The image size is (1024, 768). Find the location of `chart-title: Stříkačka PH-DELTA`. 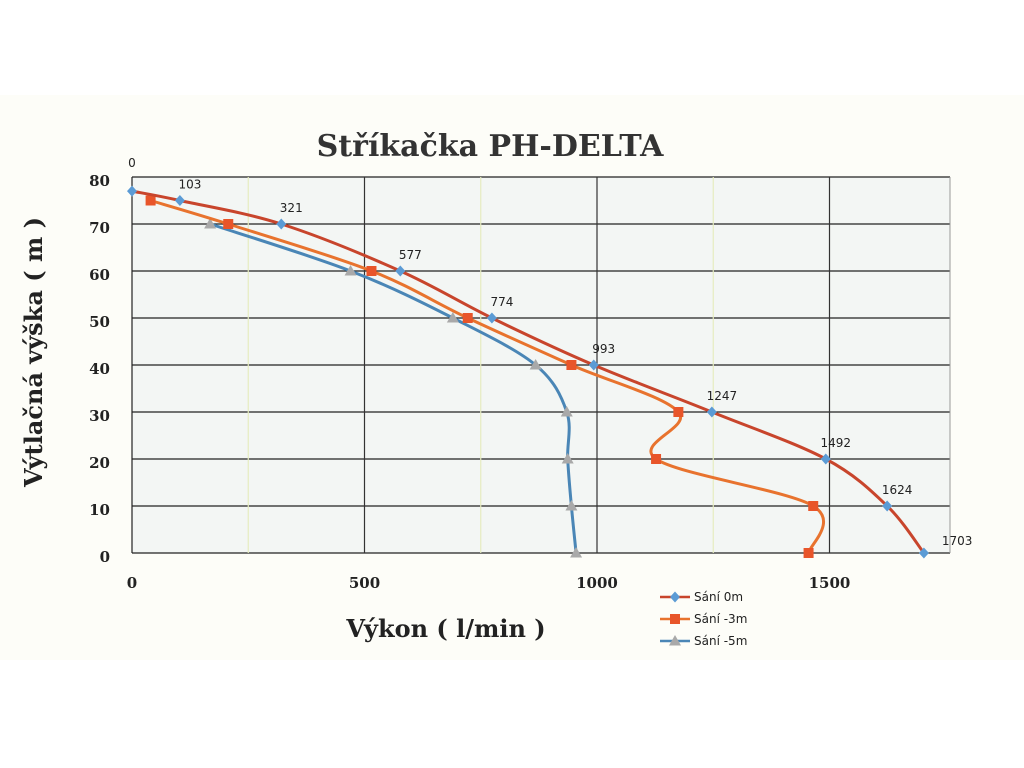

chart-title: Stříkačka PH-DELTA is located at coordinates (490, 146).